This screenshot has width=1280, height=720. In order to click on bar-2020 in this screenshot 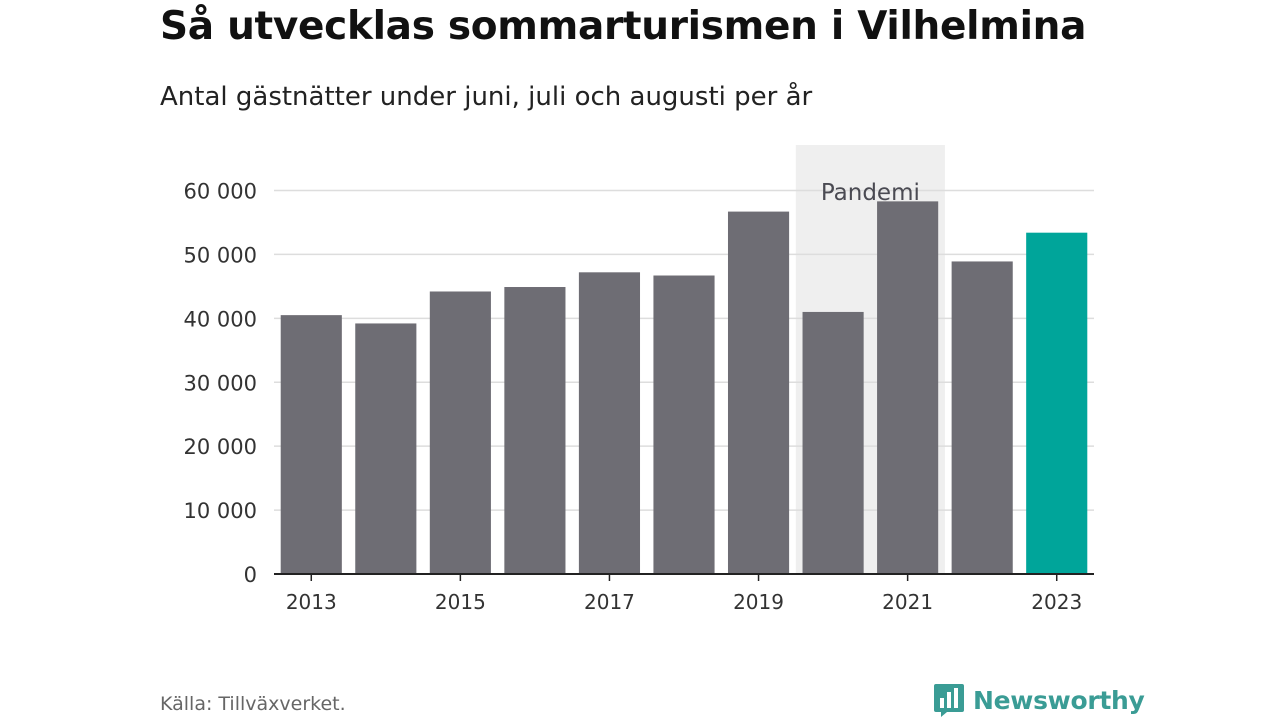, I will do `click(833, 442)`.